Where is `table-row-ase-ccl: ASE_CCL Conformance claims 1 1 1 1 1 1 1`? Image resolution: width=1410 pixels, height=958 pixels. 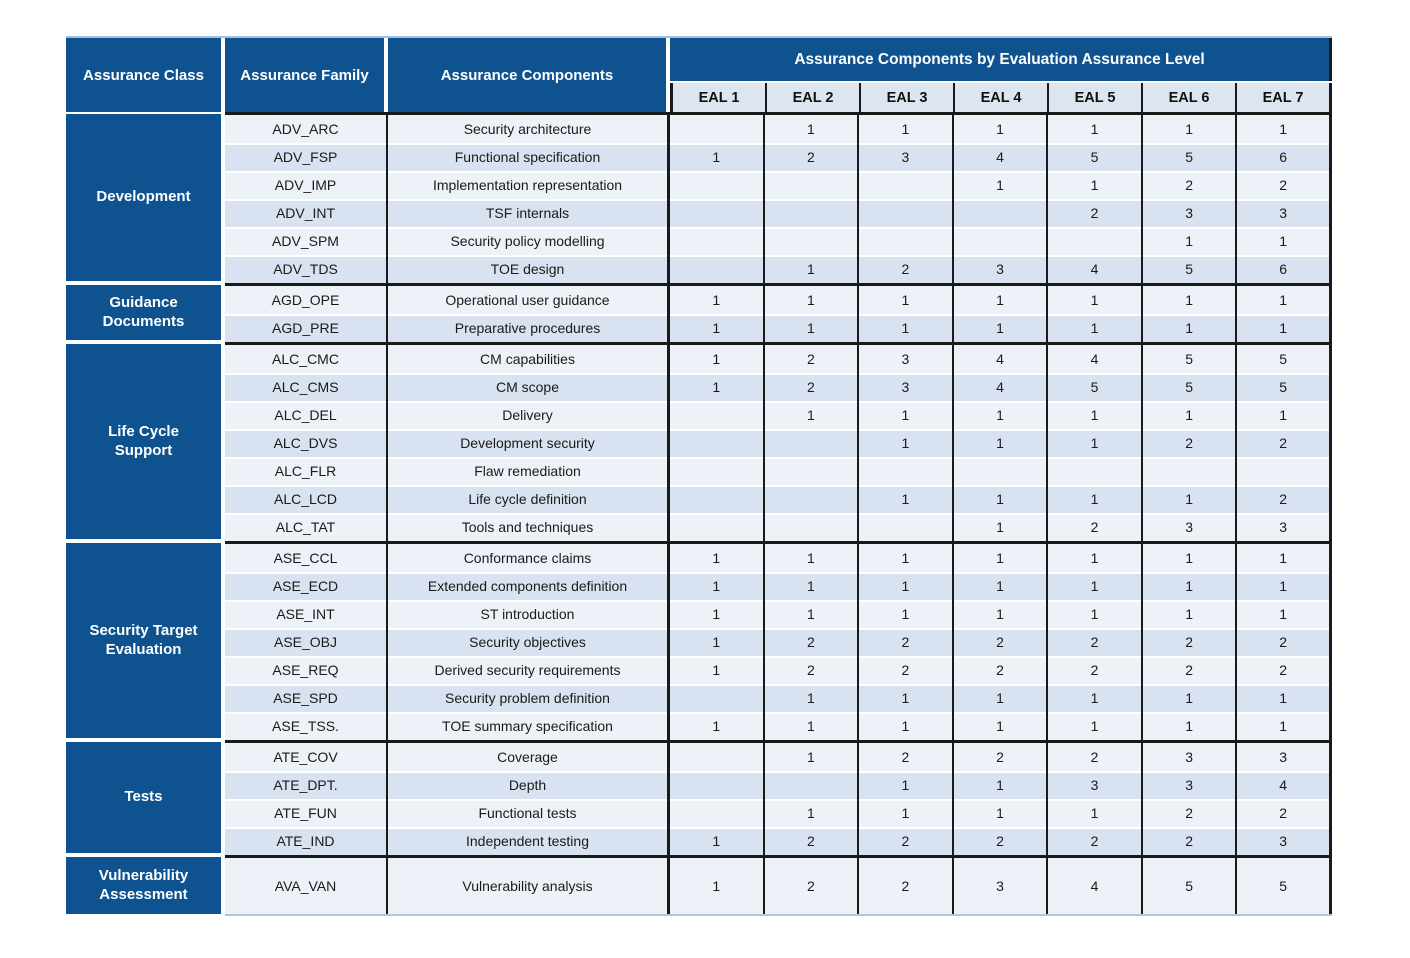 table-row-ase-ccl: ASE_CCL Conformance claims 1 1 1 1 1 1 1 is located at coordinates (778, 558).